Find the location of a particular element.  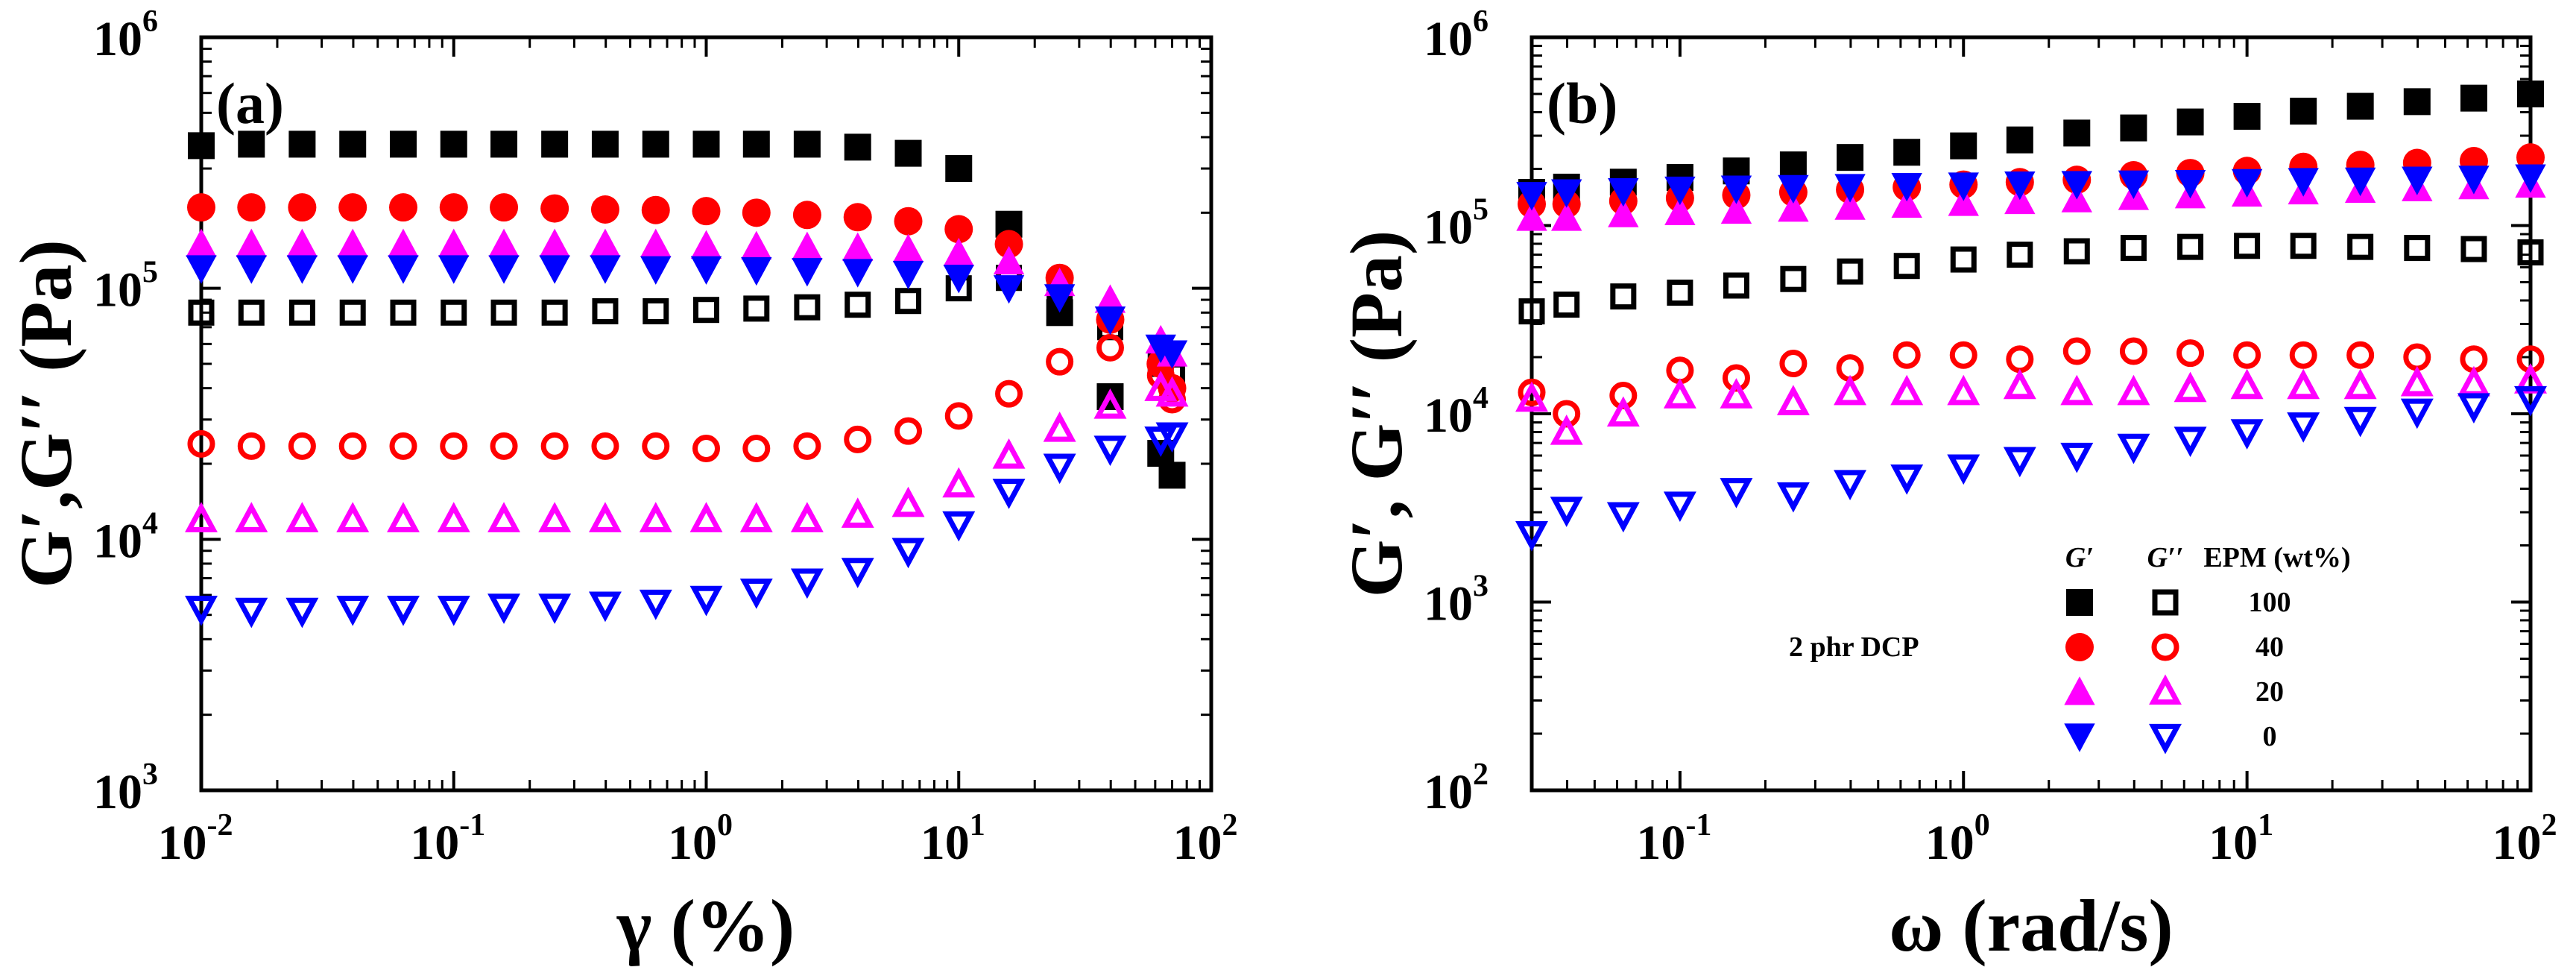

legend-label: 0 is located at coordinates (2270, 736).